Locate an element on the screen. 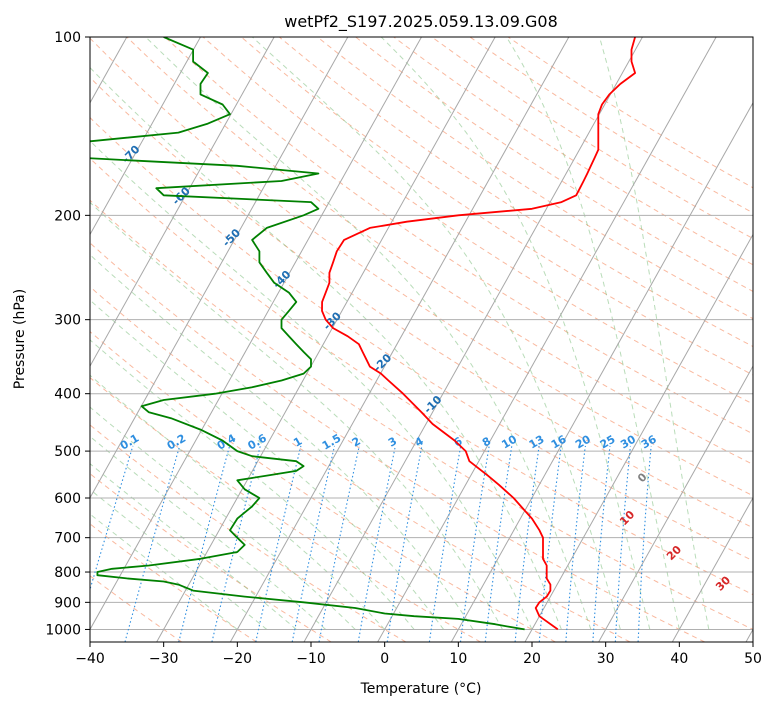 This screenshot has width=775, height=708. y-tick-label: 300 is located at coordinates (67, 321).